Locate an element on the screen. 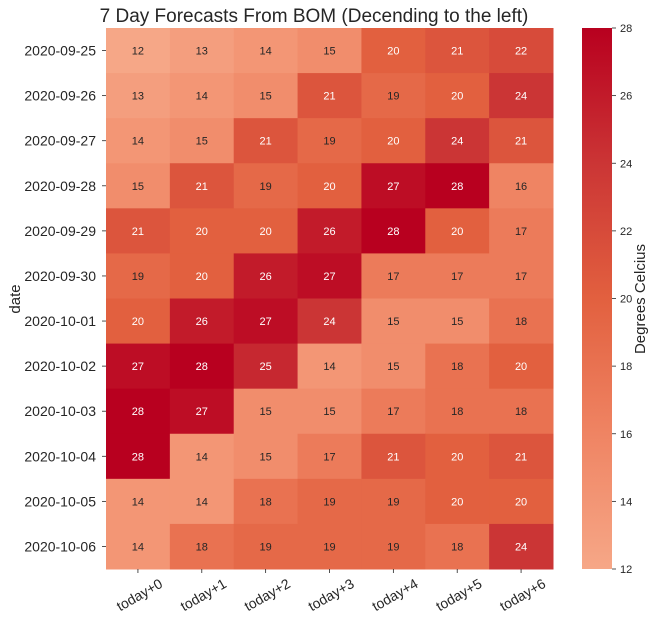  colorbar-tick-label: 16 is located at coordinates (626, 435).